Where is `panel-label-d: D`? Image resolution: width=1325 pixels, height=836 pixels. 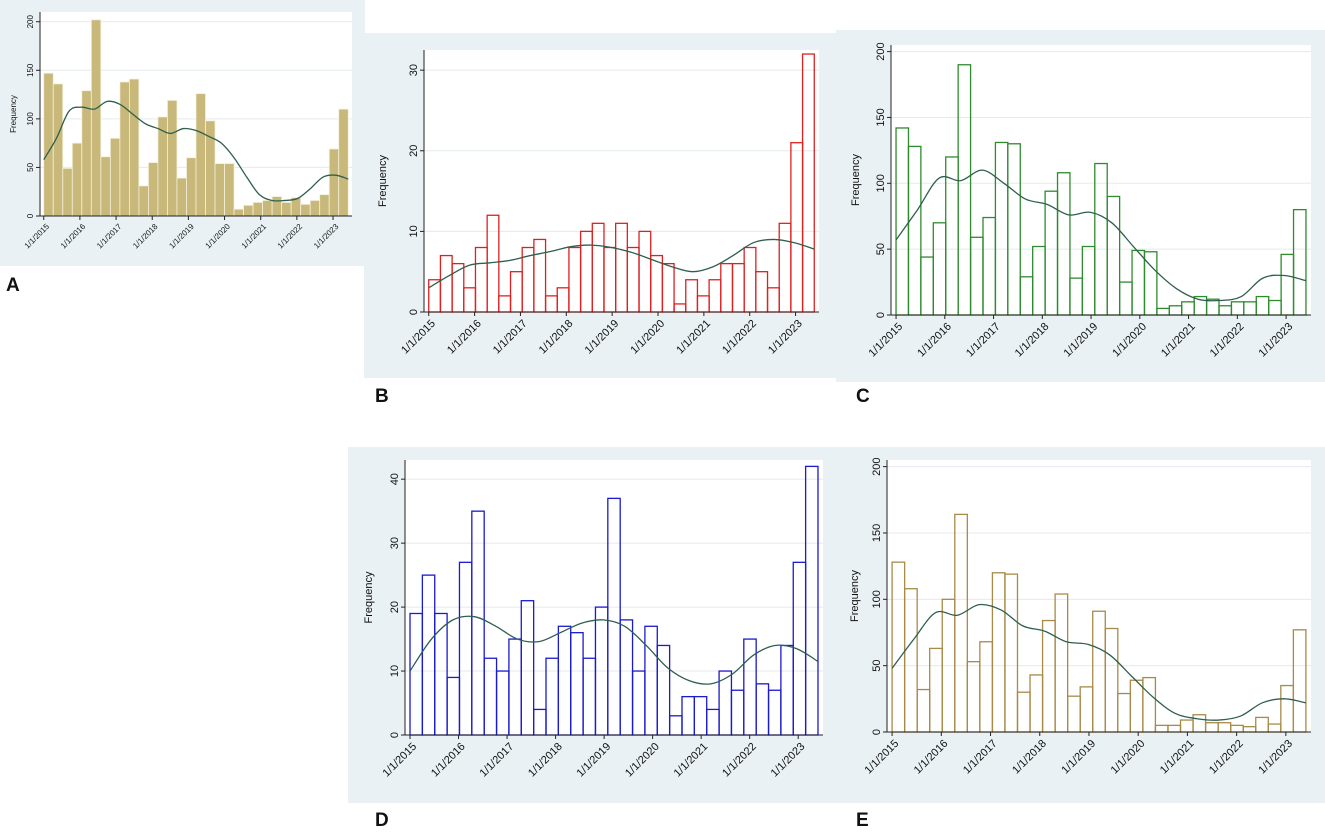
panel-label-d: D is located at coordinates (382, 820).